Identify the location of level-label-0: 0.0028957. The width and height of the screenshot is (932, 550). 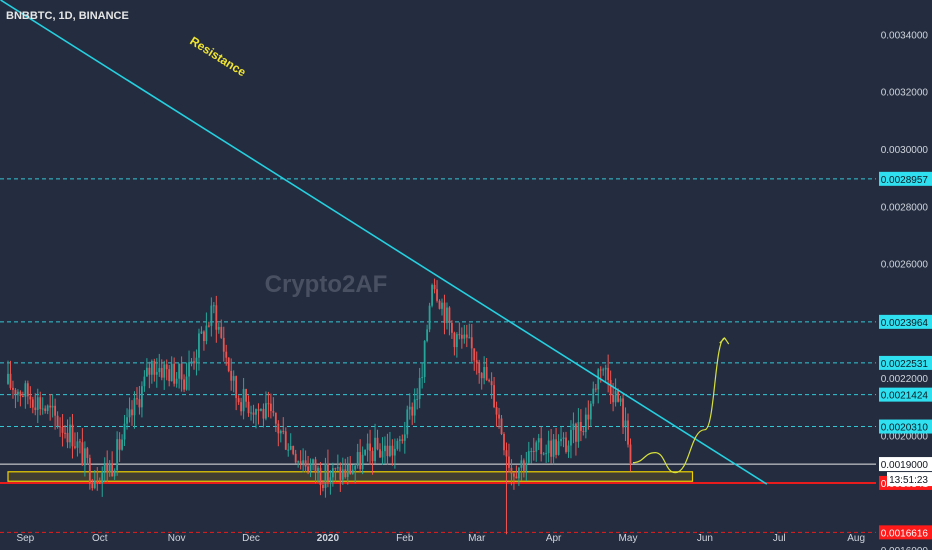
(905, 180).